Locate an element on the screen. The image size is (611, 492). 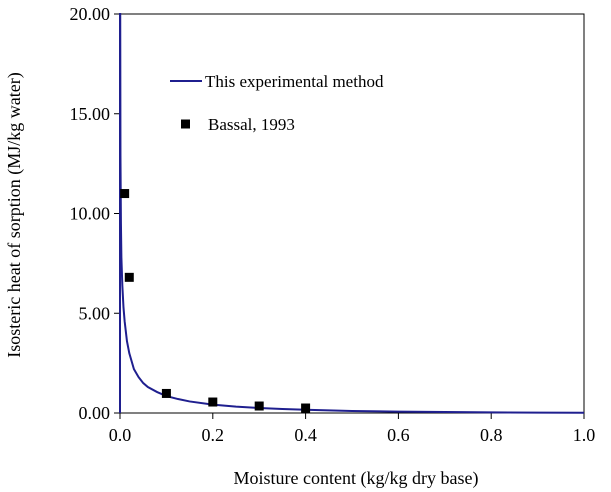
legend-label-experimental: This experimental method is located at coordinates (294, 81).